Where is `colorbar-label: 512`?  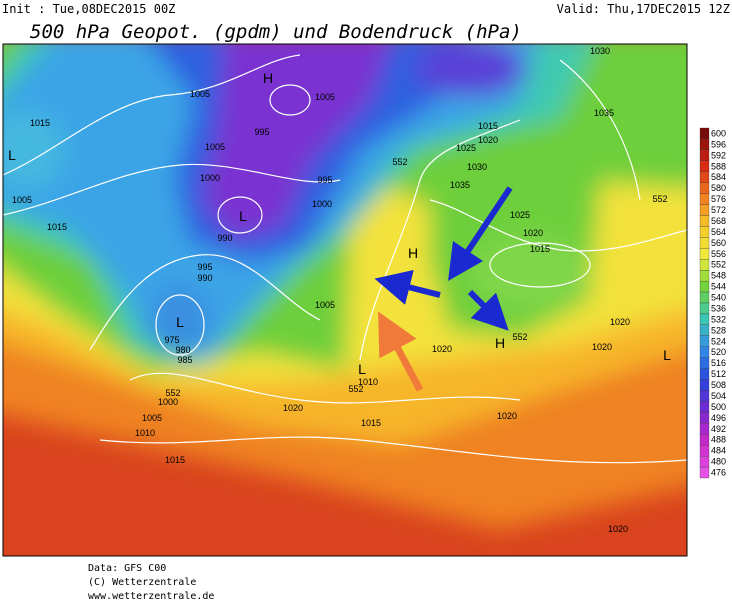
colorbar-label: 512 is located at coordinates (718, 374).